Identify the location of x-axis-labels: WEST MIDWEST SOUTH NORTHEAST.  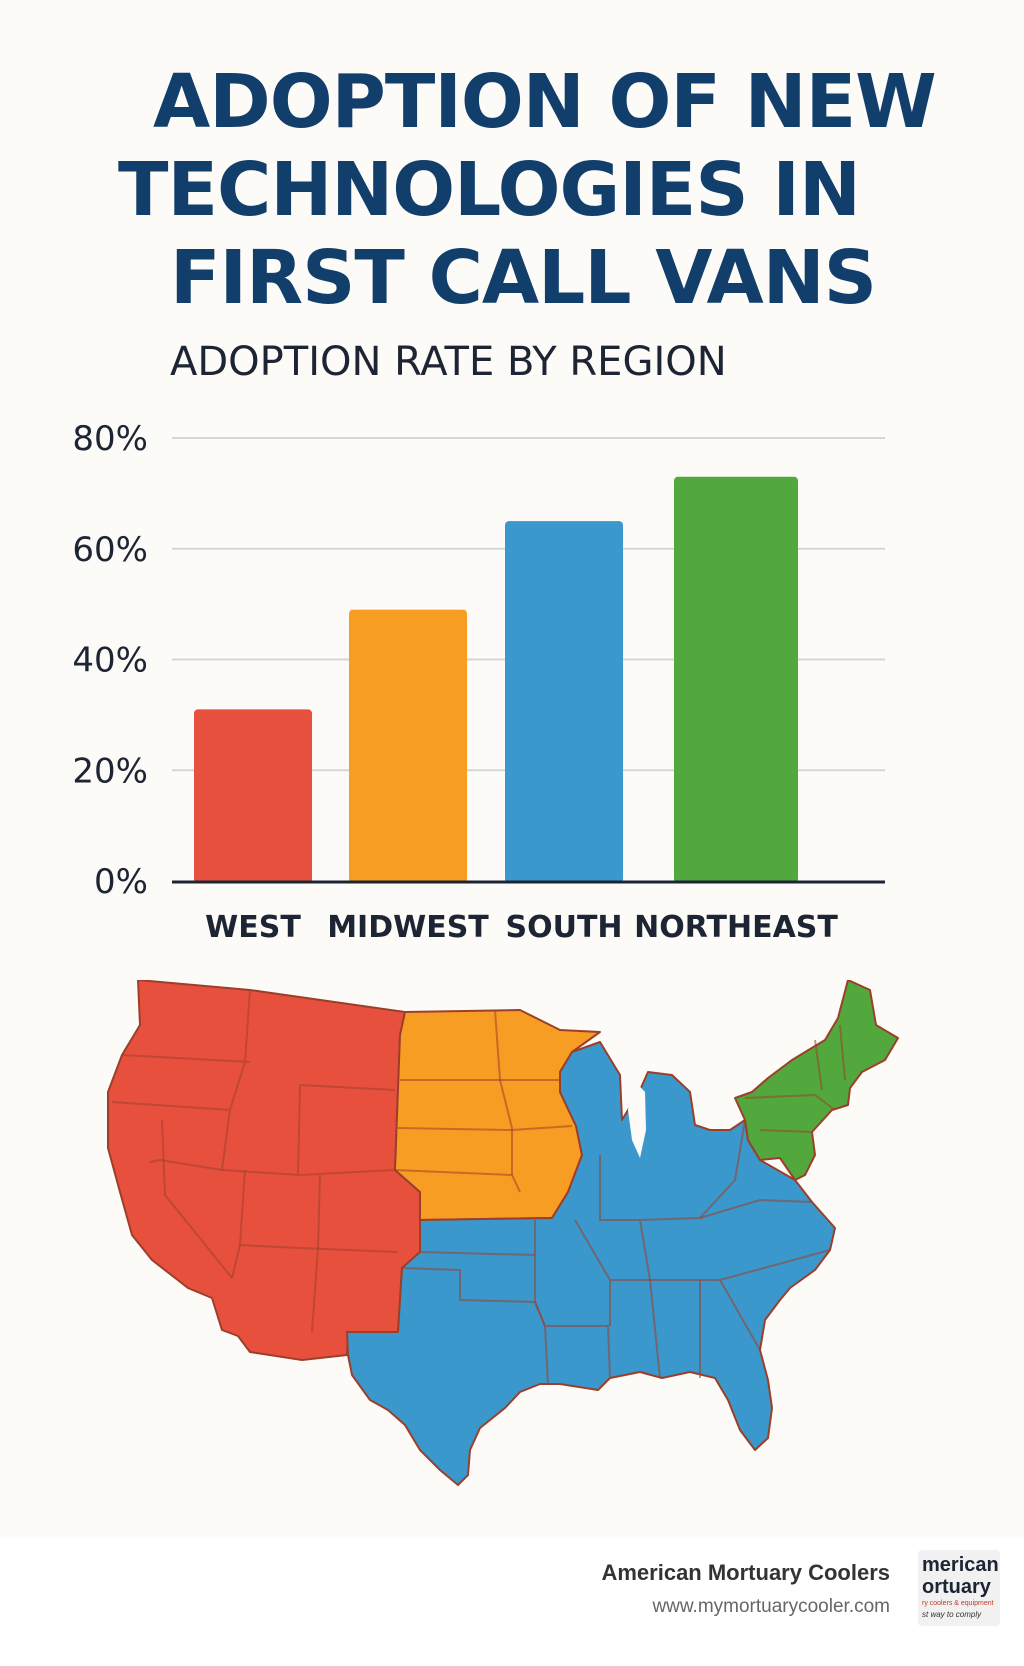
(521, 927).